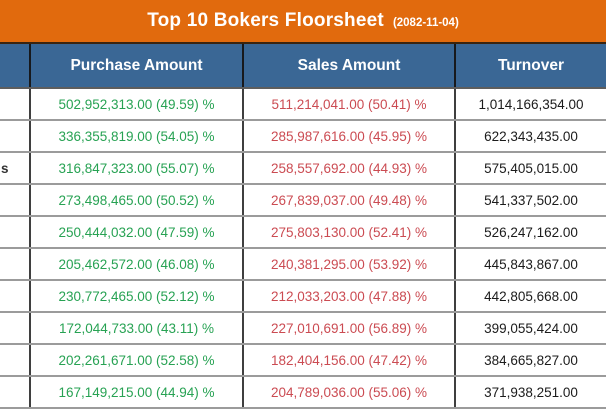 The height and width of the screenshot is (409, 606). Describe the element at coordinates (15, 65) in the screenshot. I see `column-header-broker` at that location.